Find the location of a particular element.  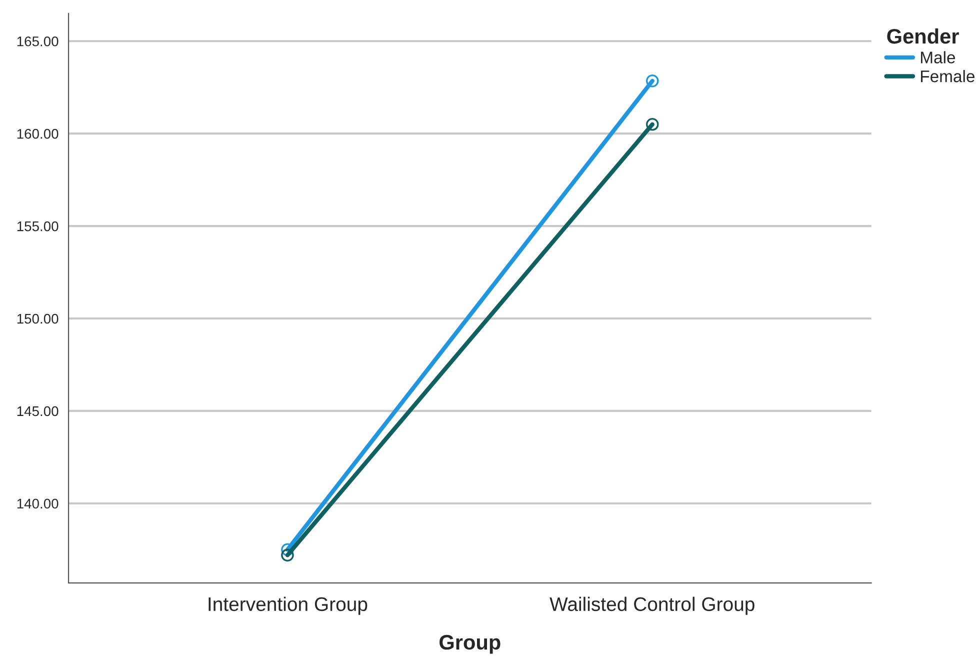

y-tick-label: 165.00 is located at coordinates (37, 41).